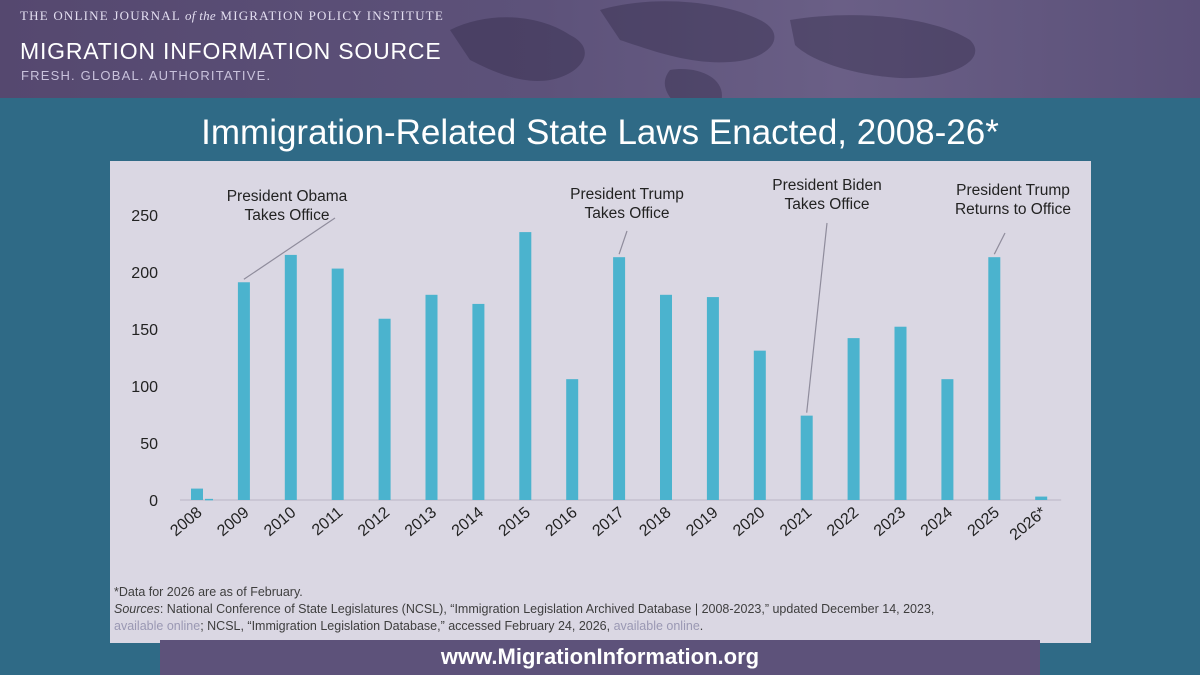  What do you see at coordinates (233, 522) in the screenshot?
I see `x-tick-label: 2009` at bounding box center [233, 522].